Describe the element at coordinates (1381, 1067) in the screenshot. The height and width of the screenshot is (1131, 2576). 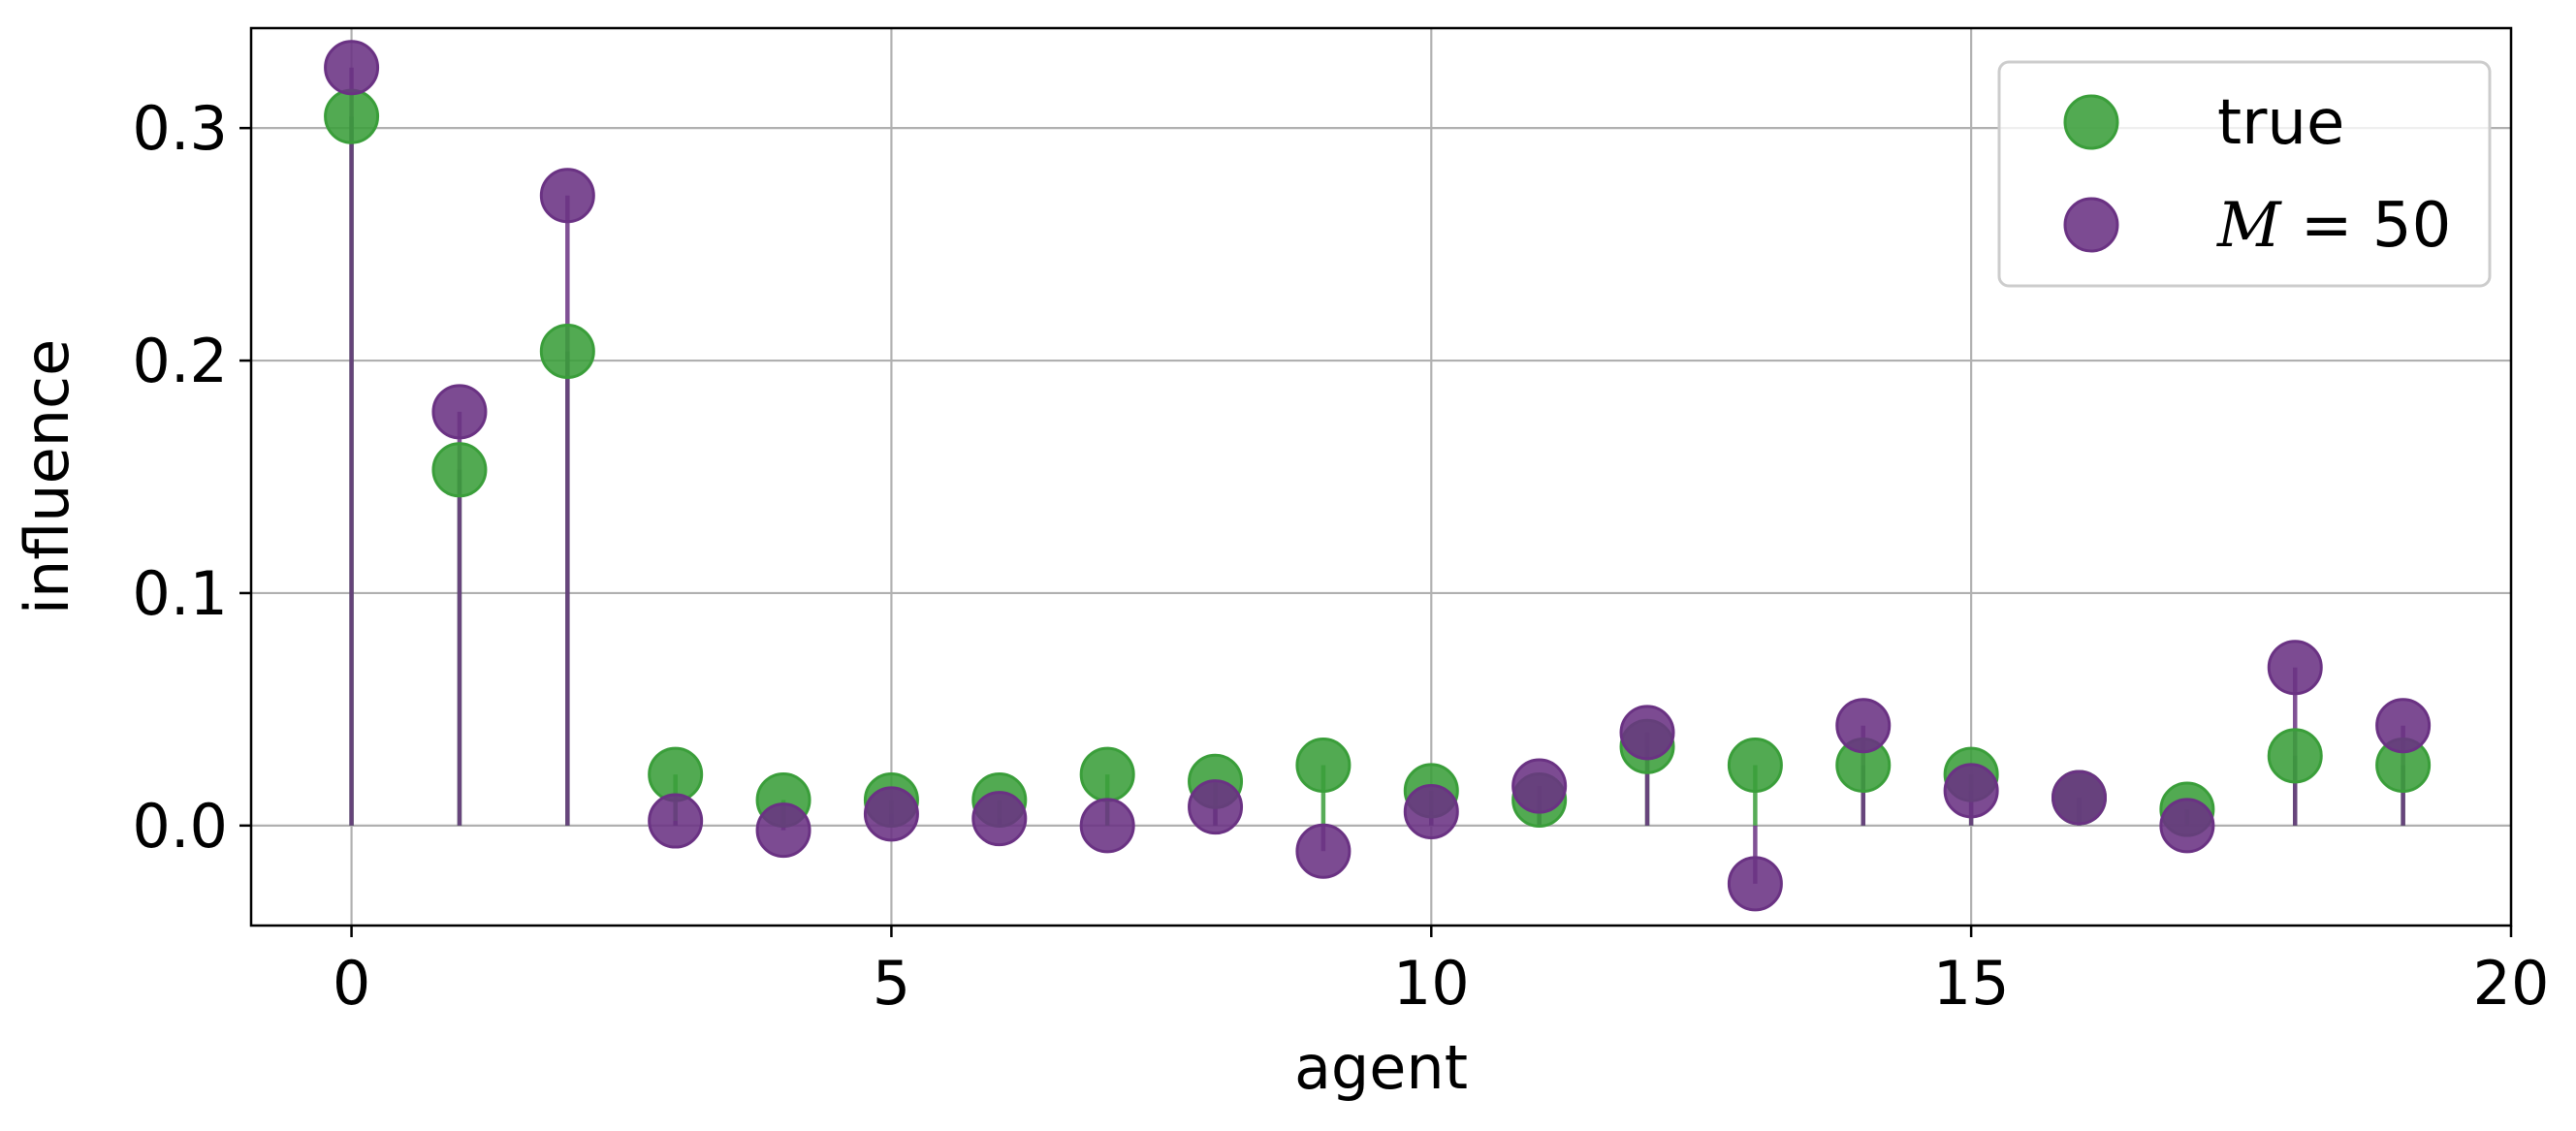
I see `x-axis-label: agent` at that location.